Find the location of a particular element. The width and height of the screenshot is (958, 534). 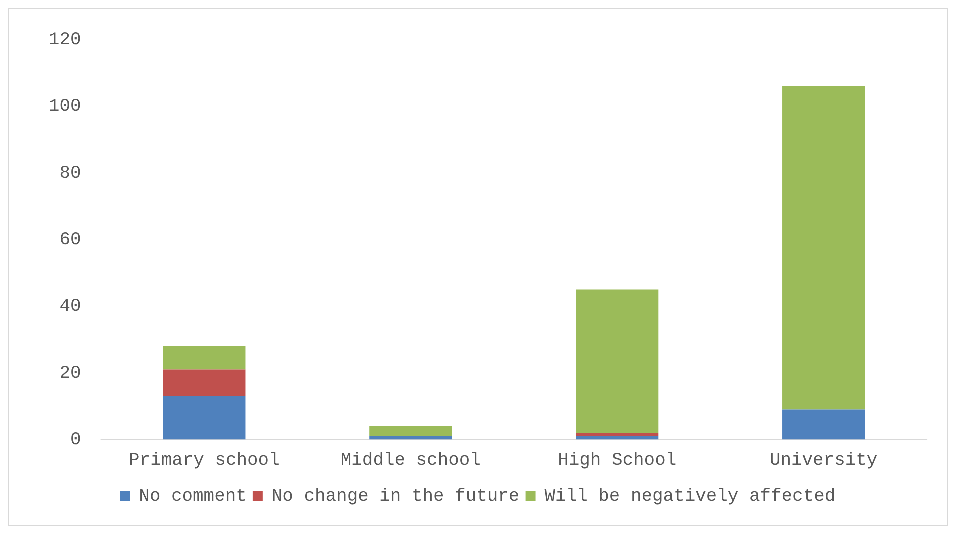

y-tick-label: 0 is located at coordinates (76, 440).